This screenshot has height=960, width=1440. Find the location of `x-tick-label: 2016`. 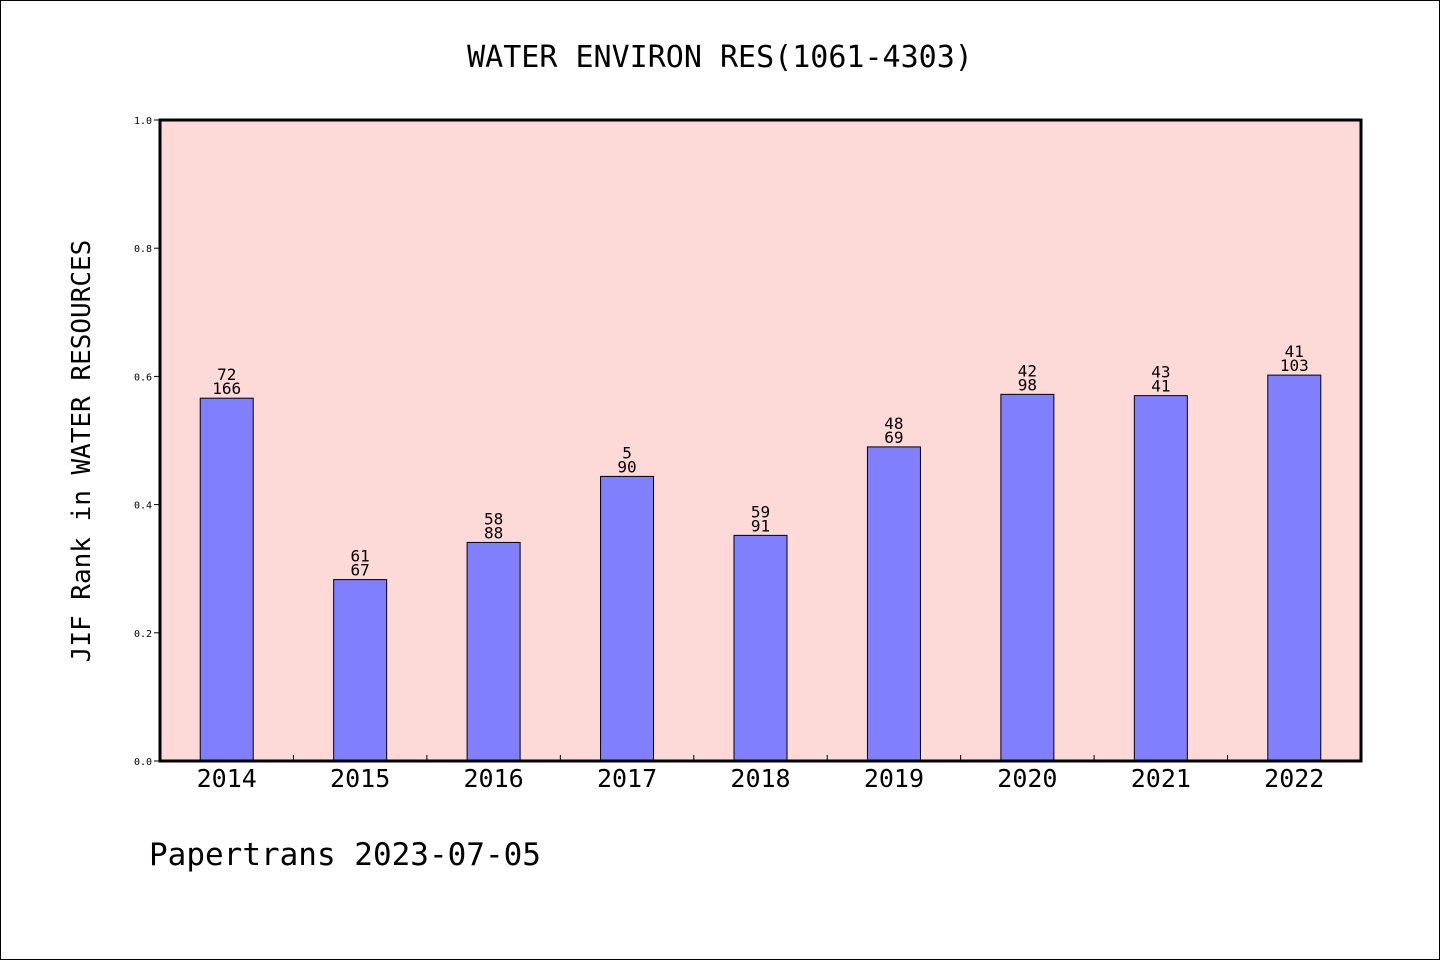

x-tick-label: 2016 is located at coordinates (494, 778).